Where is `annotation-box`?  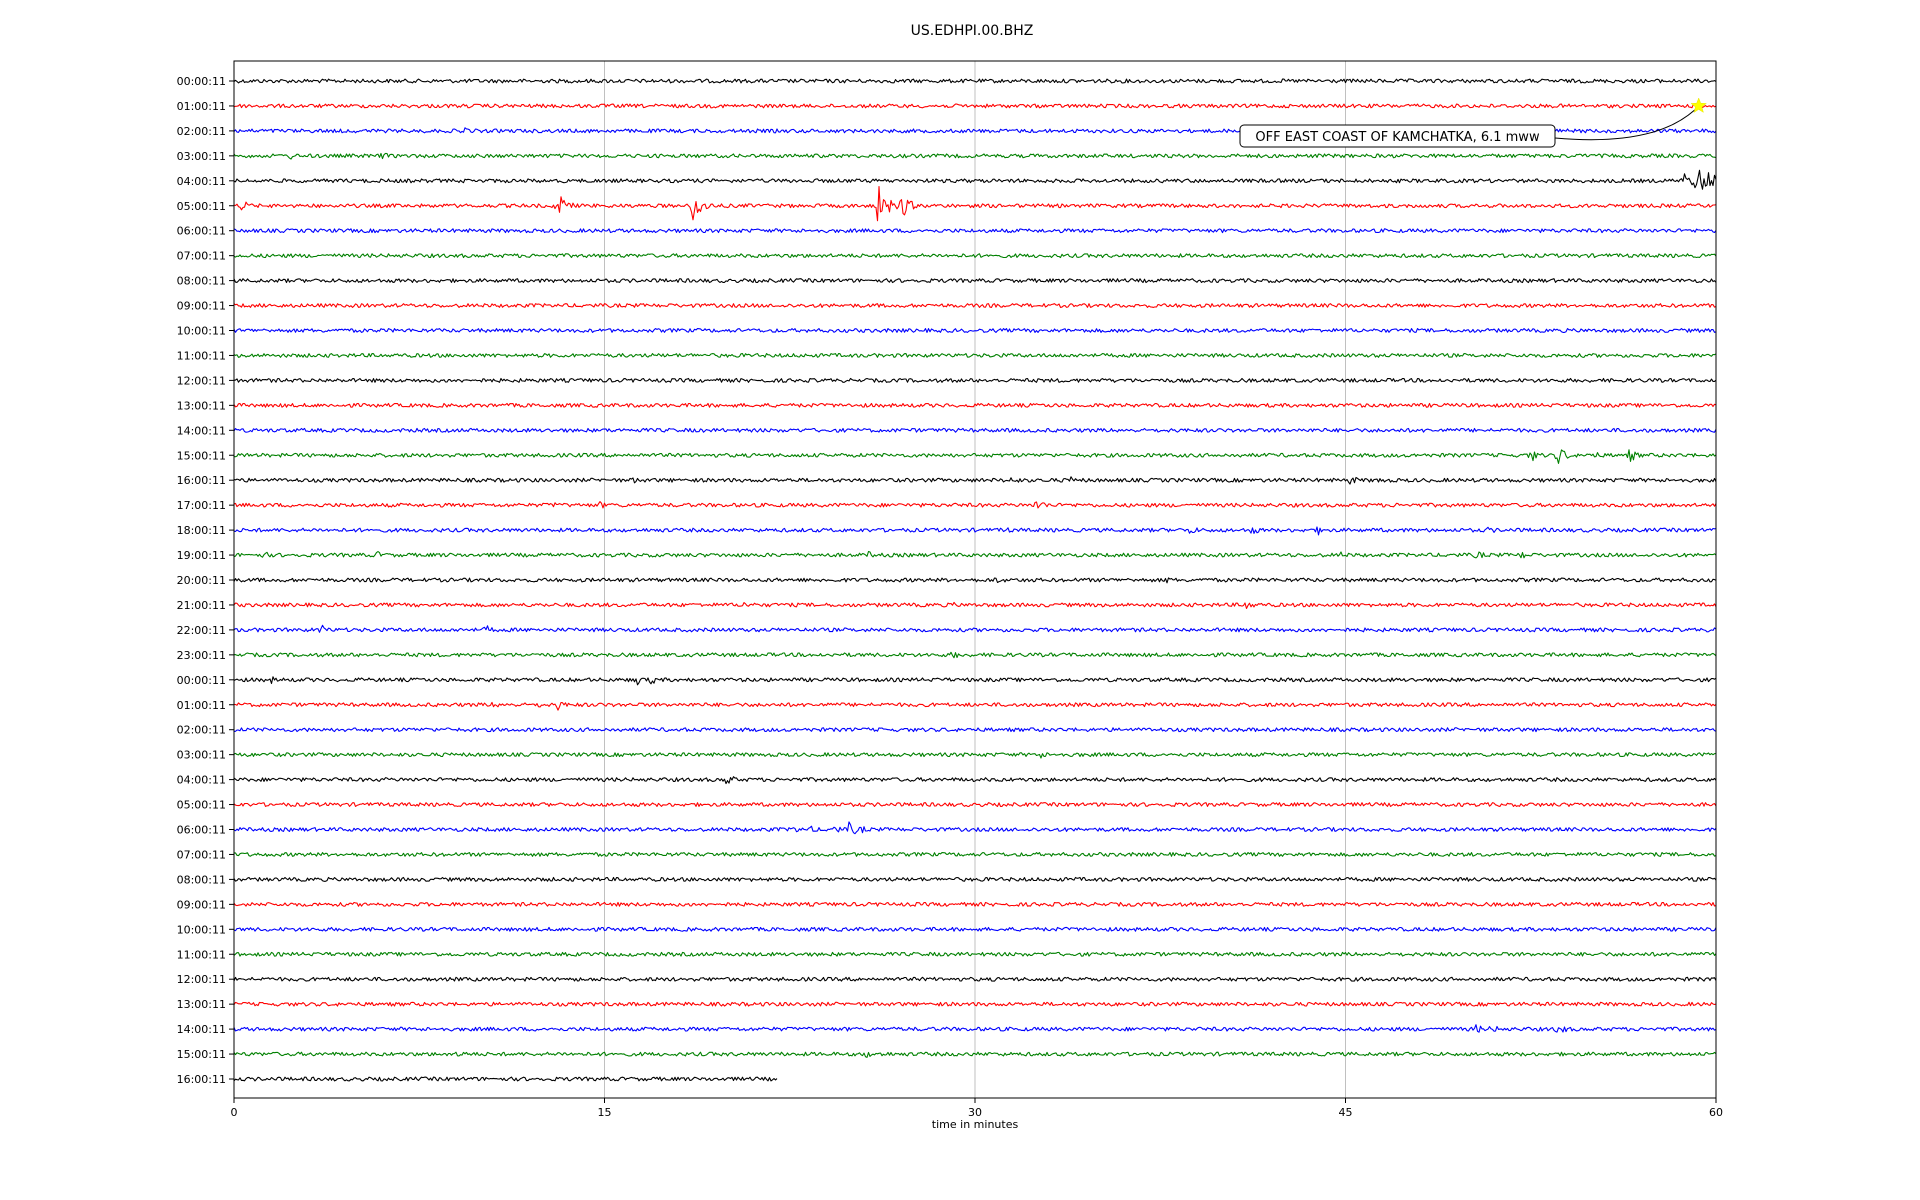 annotation-box is located at coordinates (1397, 136).